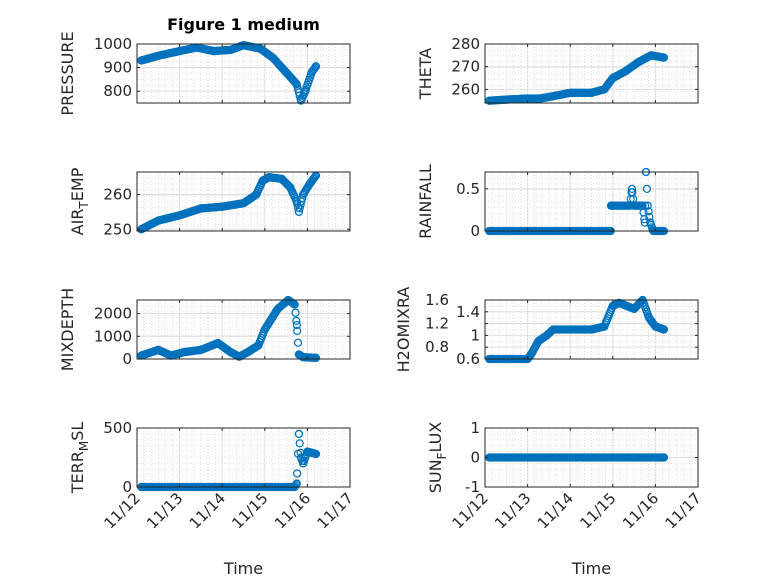 The height and width of the screenshot is (583, 778). What do you see at coordinates (437, 300) in the screenshot?
I see `y-tick-label: 1.6` at bounding box center [437, 300].